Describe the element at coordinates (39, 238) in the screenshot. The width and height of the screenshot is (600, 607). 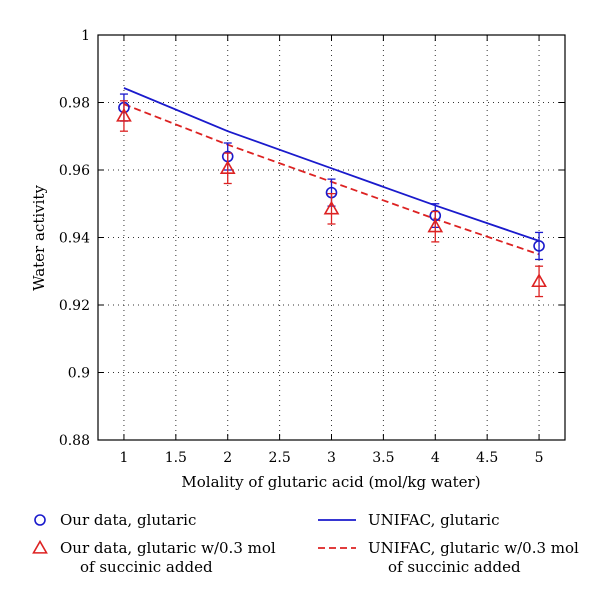
I see `y-axis-label: Water activity` at that location.